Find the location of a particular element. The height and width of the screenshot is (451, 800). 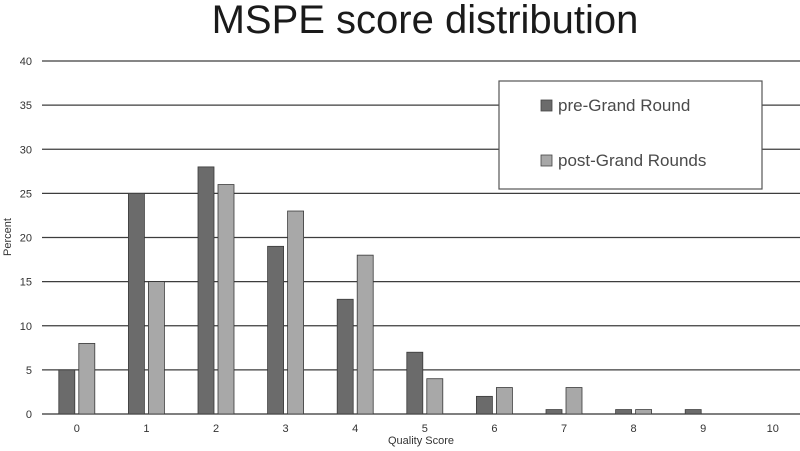

y-tick-label: 20 is located at coordinates (26, 239).